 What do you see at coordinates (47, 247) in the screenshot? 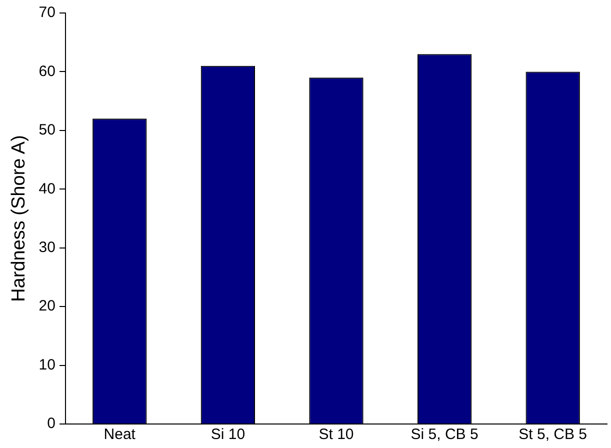
I see `y-tick-label: 30` at bounding box center [47, 247].